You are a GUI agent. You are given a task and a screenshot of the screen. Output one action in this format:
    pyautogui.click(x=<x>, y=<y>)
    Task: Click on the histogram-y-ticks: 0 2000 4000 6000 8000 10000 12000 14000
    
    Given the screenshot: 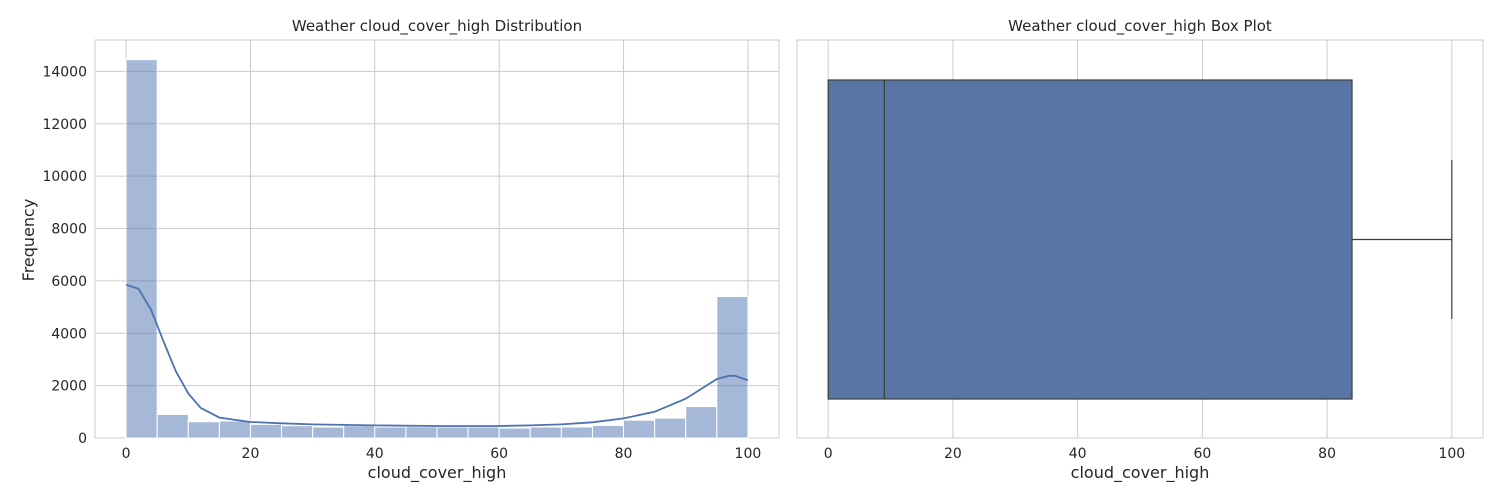 What is the action you would take?
    pyautogui.click(x=64, y=255)
    